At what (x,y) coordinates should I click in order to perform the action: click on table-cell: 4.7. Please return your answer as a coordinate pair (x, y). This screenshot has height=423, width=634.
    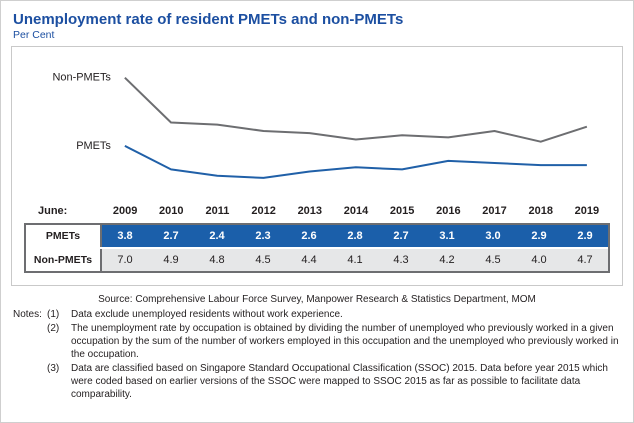
    Looking at the image, I should click on (585, 260).